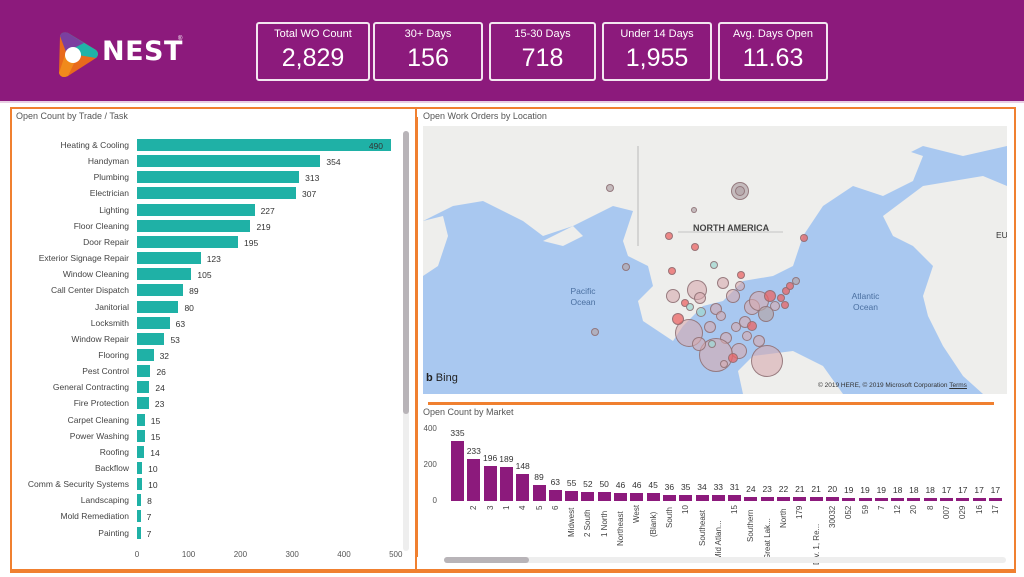 Image resolution: width=1024 pixels, height=577 pixels. What do you see at coordinates (522, 466) in the screenshot?
I see `market-data-label: 148` at bounding box center [522, 466].